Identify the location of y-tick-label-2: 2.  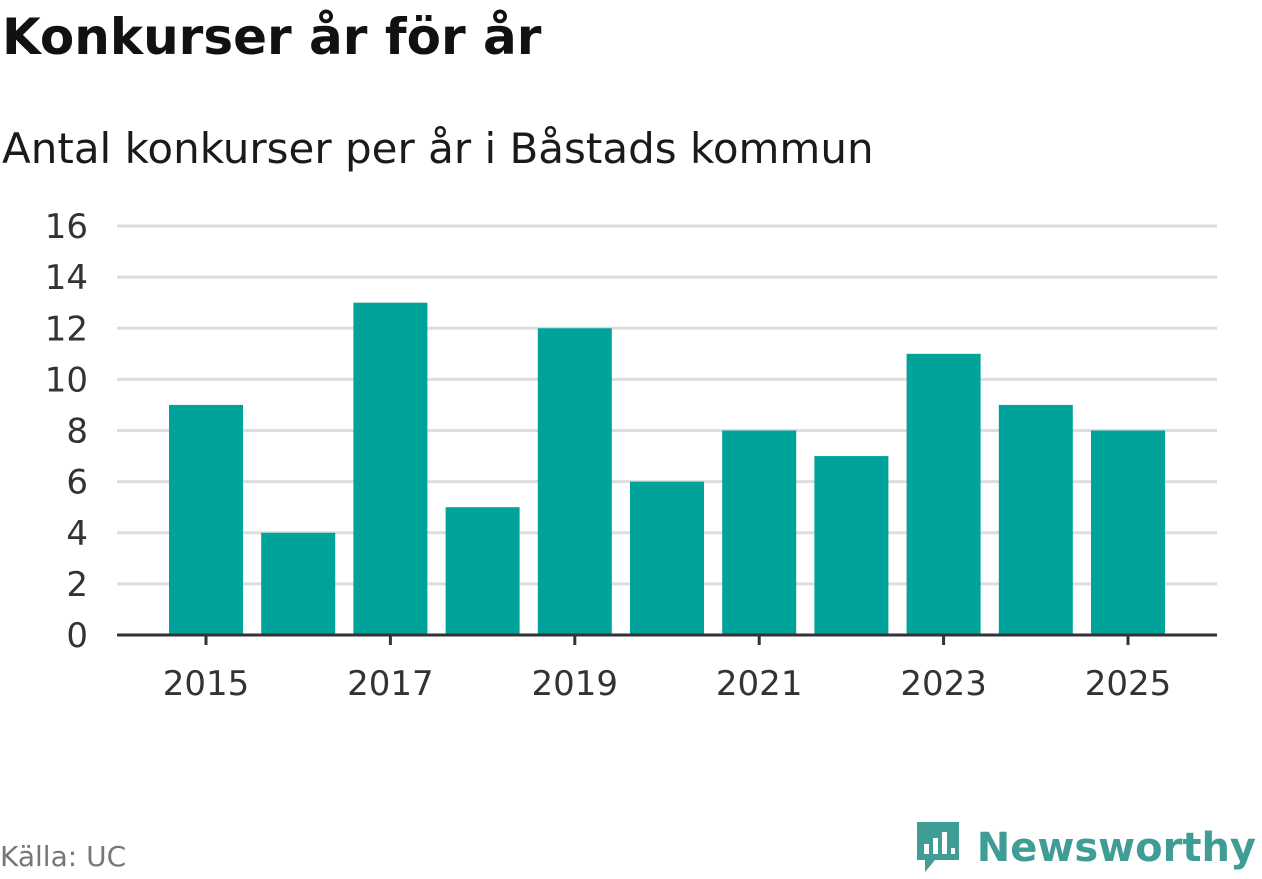
(77, 585).